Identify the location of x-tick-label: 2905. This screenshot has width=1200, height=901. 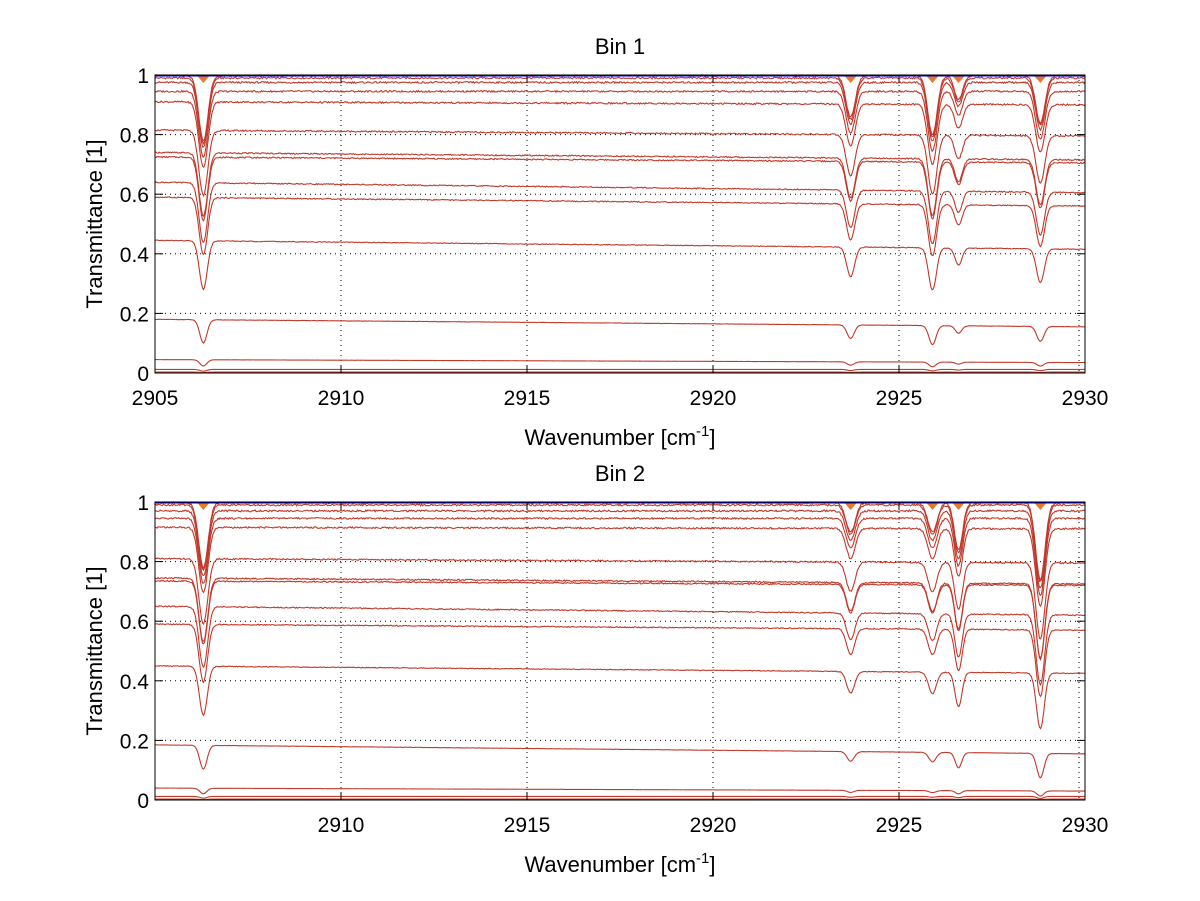
(155, 398).